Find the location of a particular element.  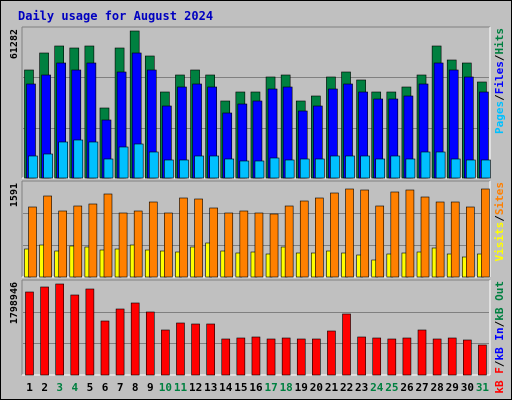

legend-entry: Files is located at coordinates (499, 77).